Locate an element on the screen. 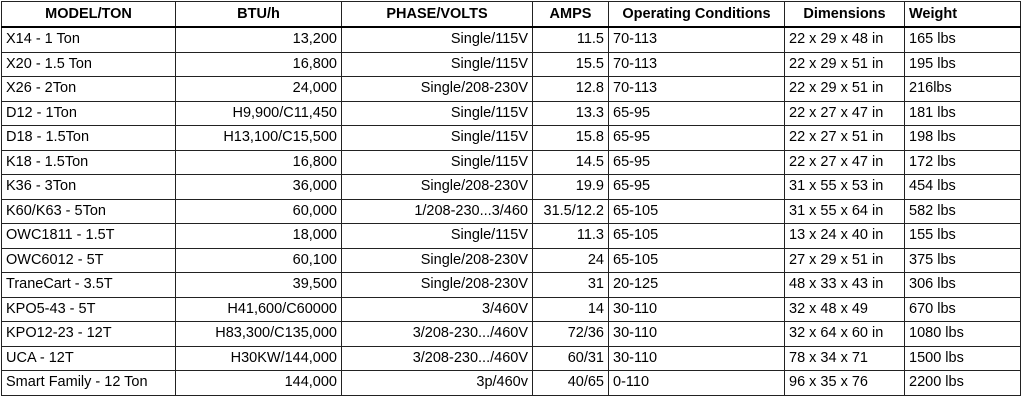 This screenshot has height=403, width=1024. cell-model: OWC1811 - 1.5T is located at coordinates (88, 236).